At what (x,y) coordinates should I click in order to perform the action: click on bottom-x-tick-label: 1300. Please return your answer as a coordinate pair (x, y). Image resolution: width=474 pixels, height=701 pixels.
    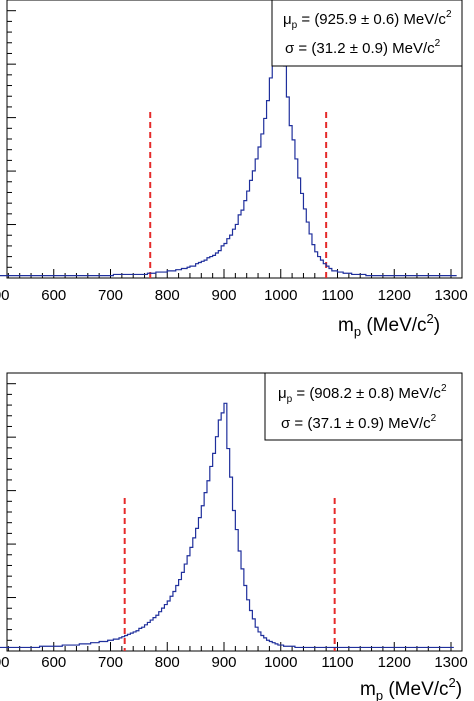
    Looking at the image, I should click on (450, 662).